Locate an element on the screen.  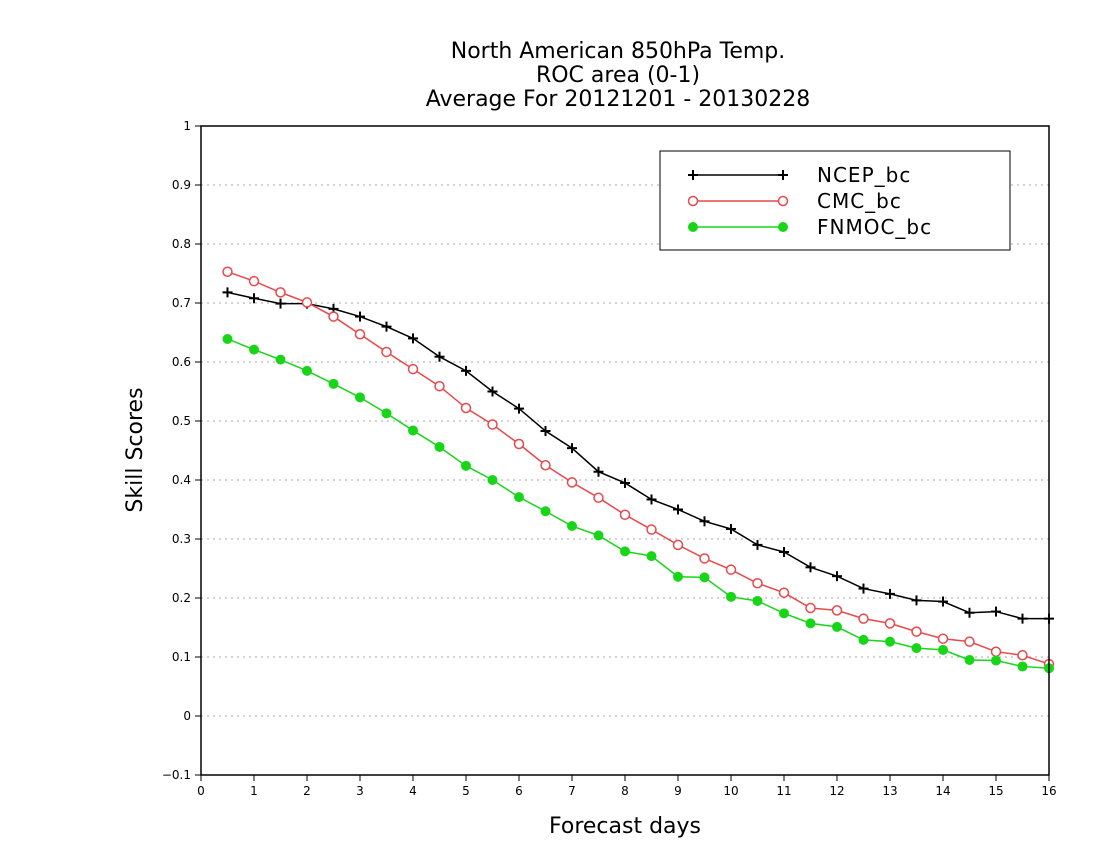
legend-item-cmc-bc: CMC_bc is located at coordinates (794, 201).